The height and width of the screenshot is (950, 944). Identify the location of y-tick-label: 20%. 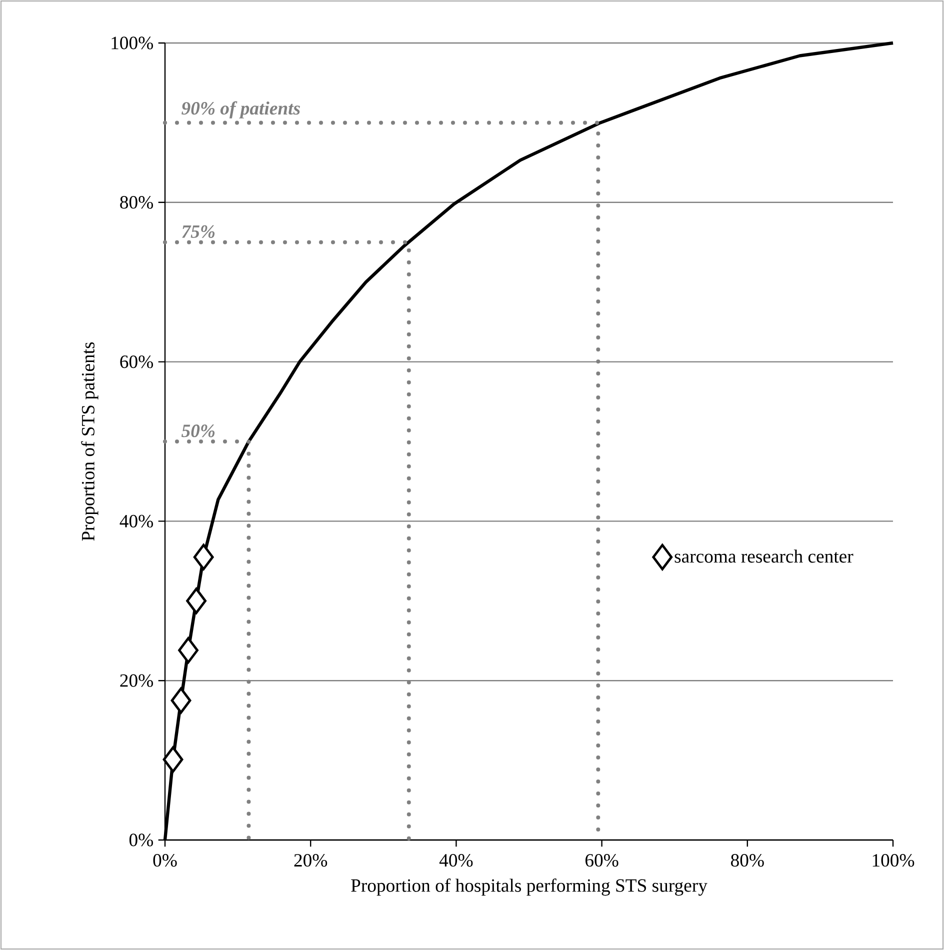
(136, 680).